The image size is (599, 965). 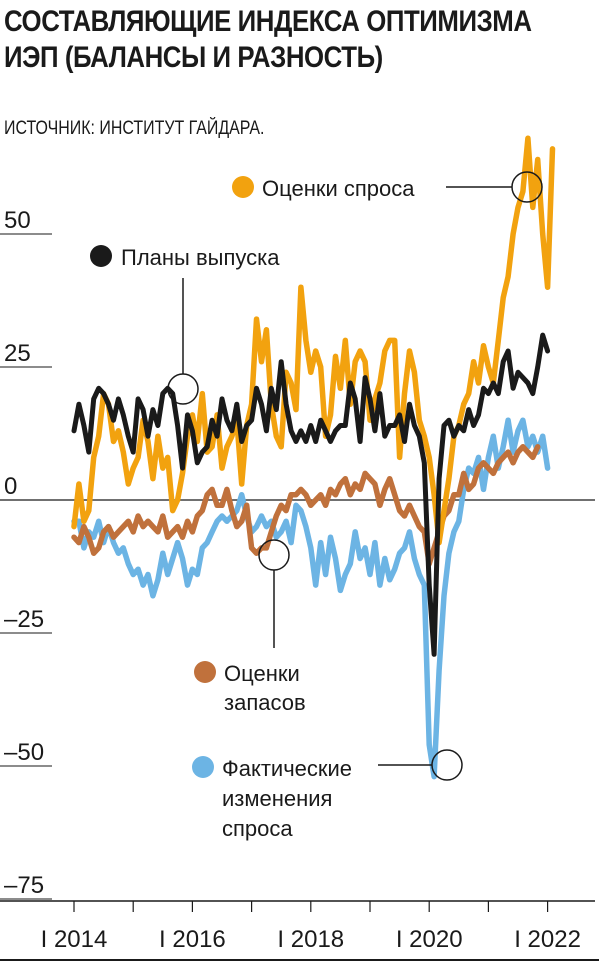 What do you see at coordinates (547, 939) in the screenshot?
I see `x-tick-label: I 2022` at bounding box center [547, 939].